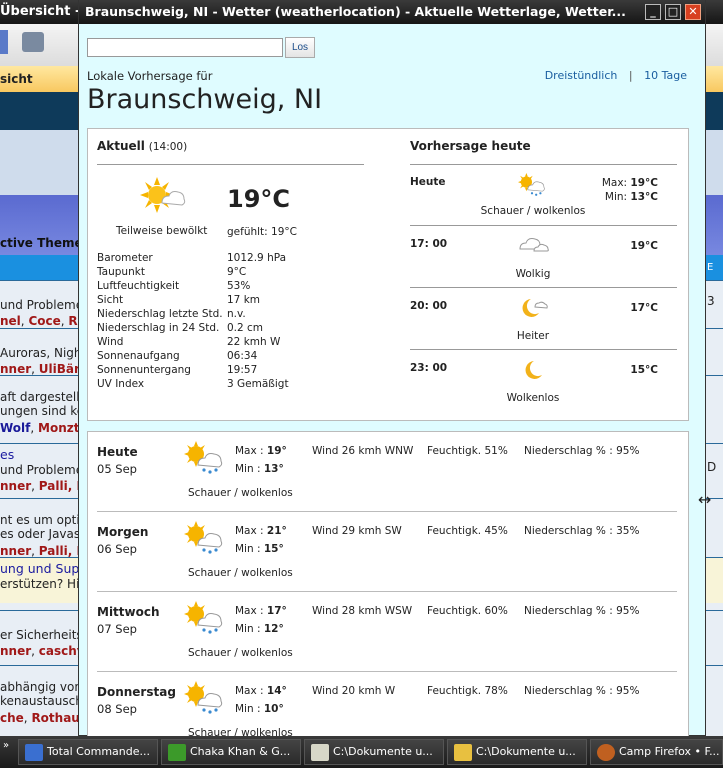 This screenshot has height=768, width=723. Describe the element at coordinates (41, 687) in the screenshot. I see `bg-row-text: abhängig von` at that location.